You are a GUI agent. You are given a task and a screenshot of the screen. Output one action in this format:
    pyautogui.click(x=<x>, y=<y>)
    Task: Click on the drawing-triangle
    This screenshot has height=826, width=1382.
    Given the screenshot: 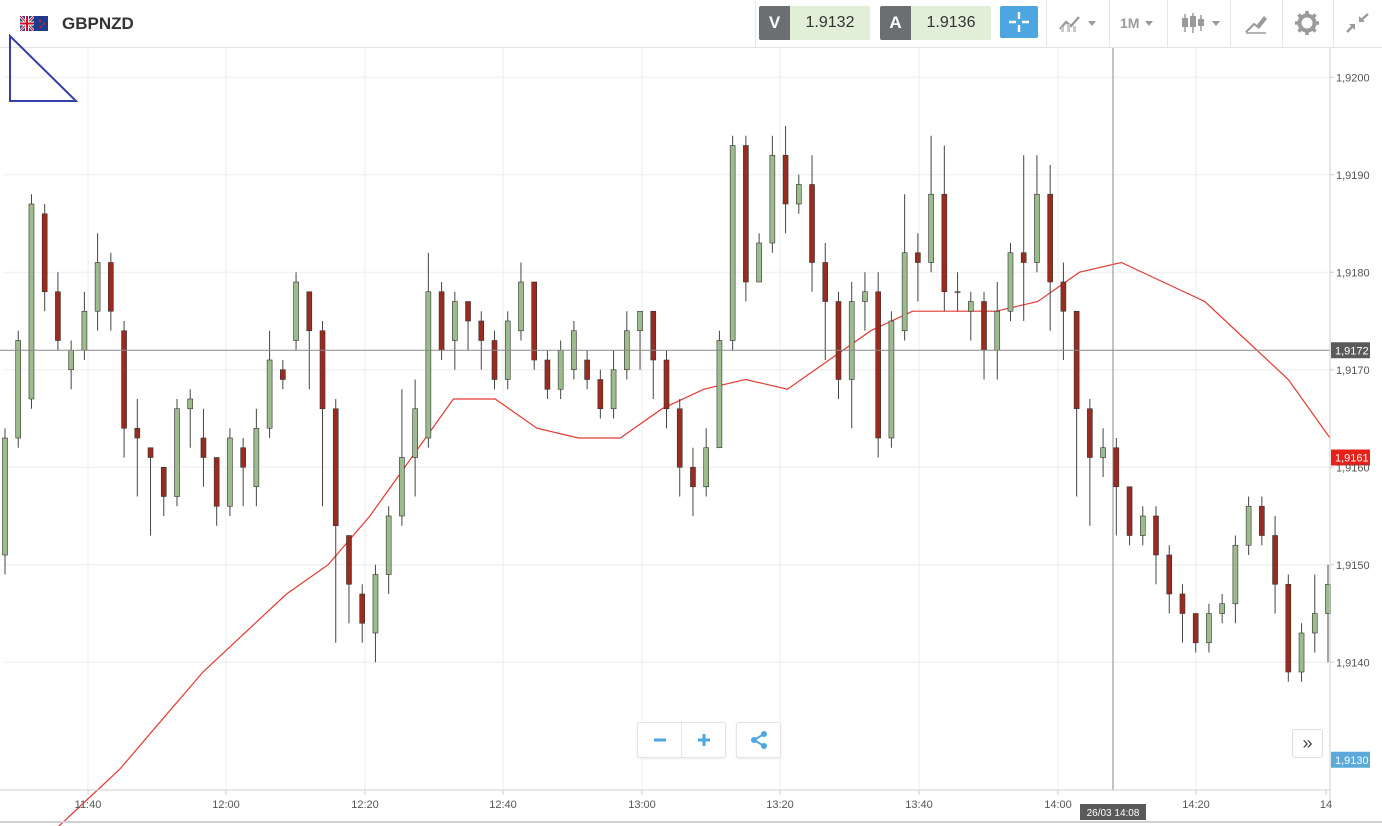 What is the action you would take?
    pyautogui.click(x=44, y=67)
    